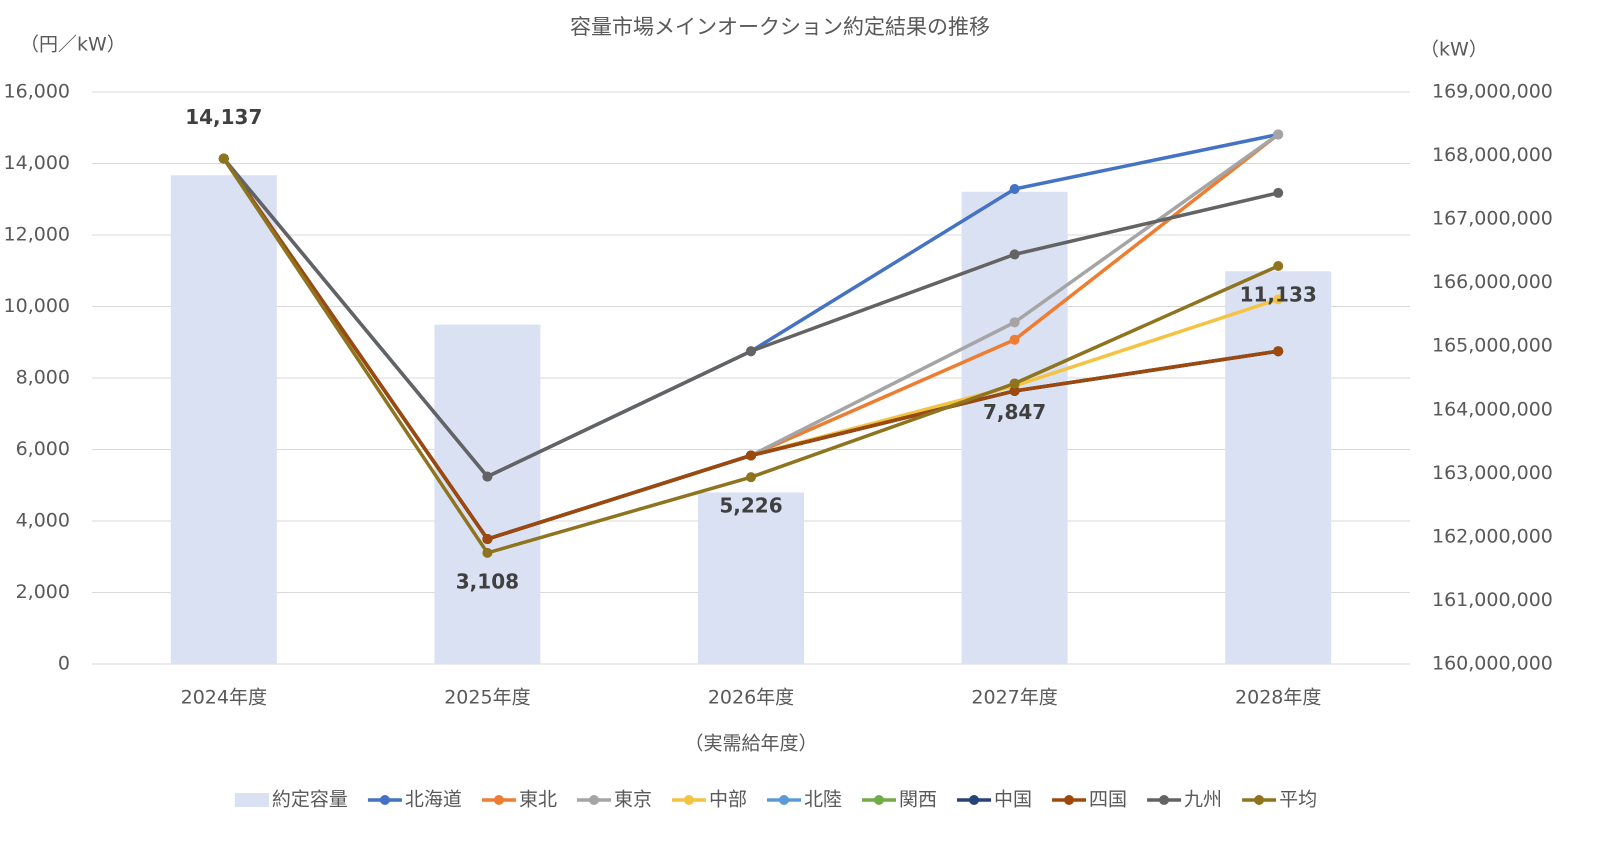  Describe the element at coordinates (1492, 346) in the screenshot. I see `y2-tick-label: 165,000,000` at that location.